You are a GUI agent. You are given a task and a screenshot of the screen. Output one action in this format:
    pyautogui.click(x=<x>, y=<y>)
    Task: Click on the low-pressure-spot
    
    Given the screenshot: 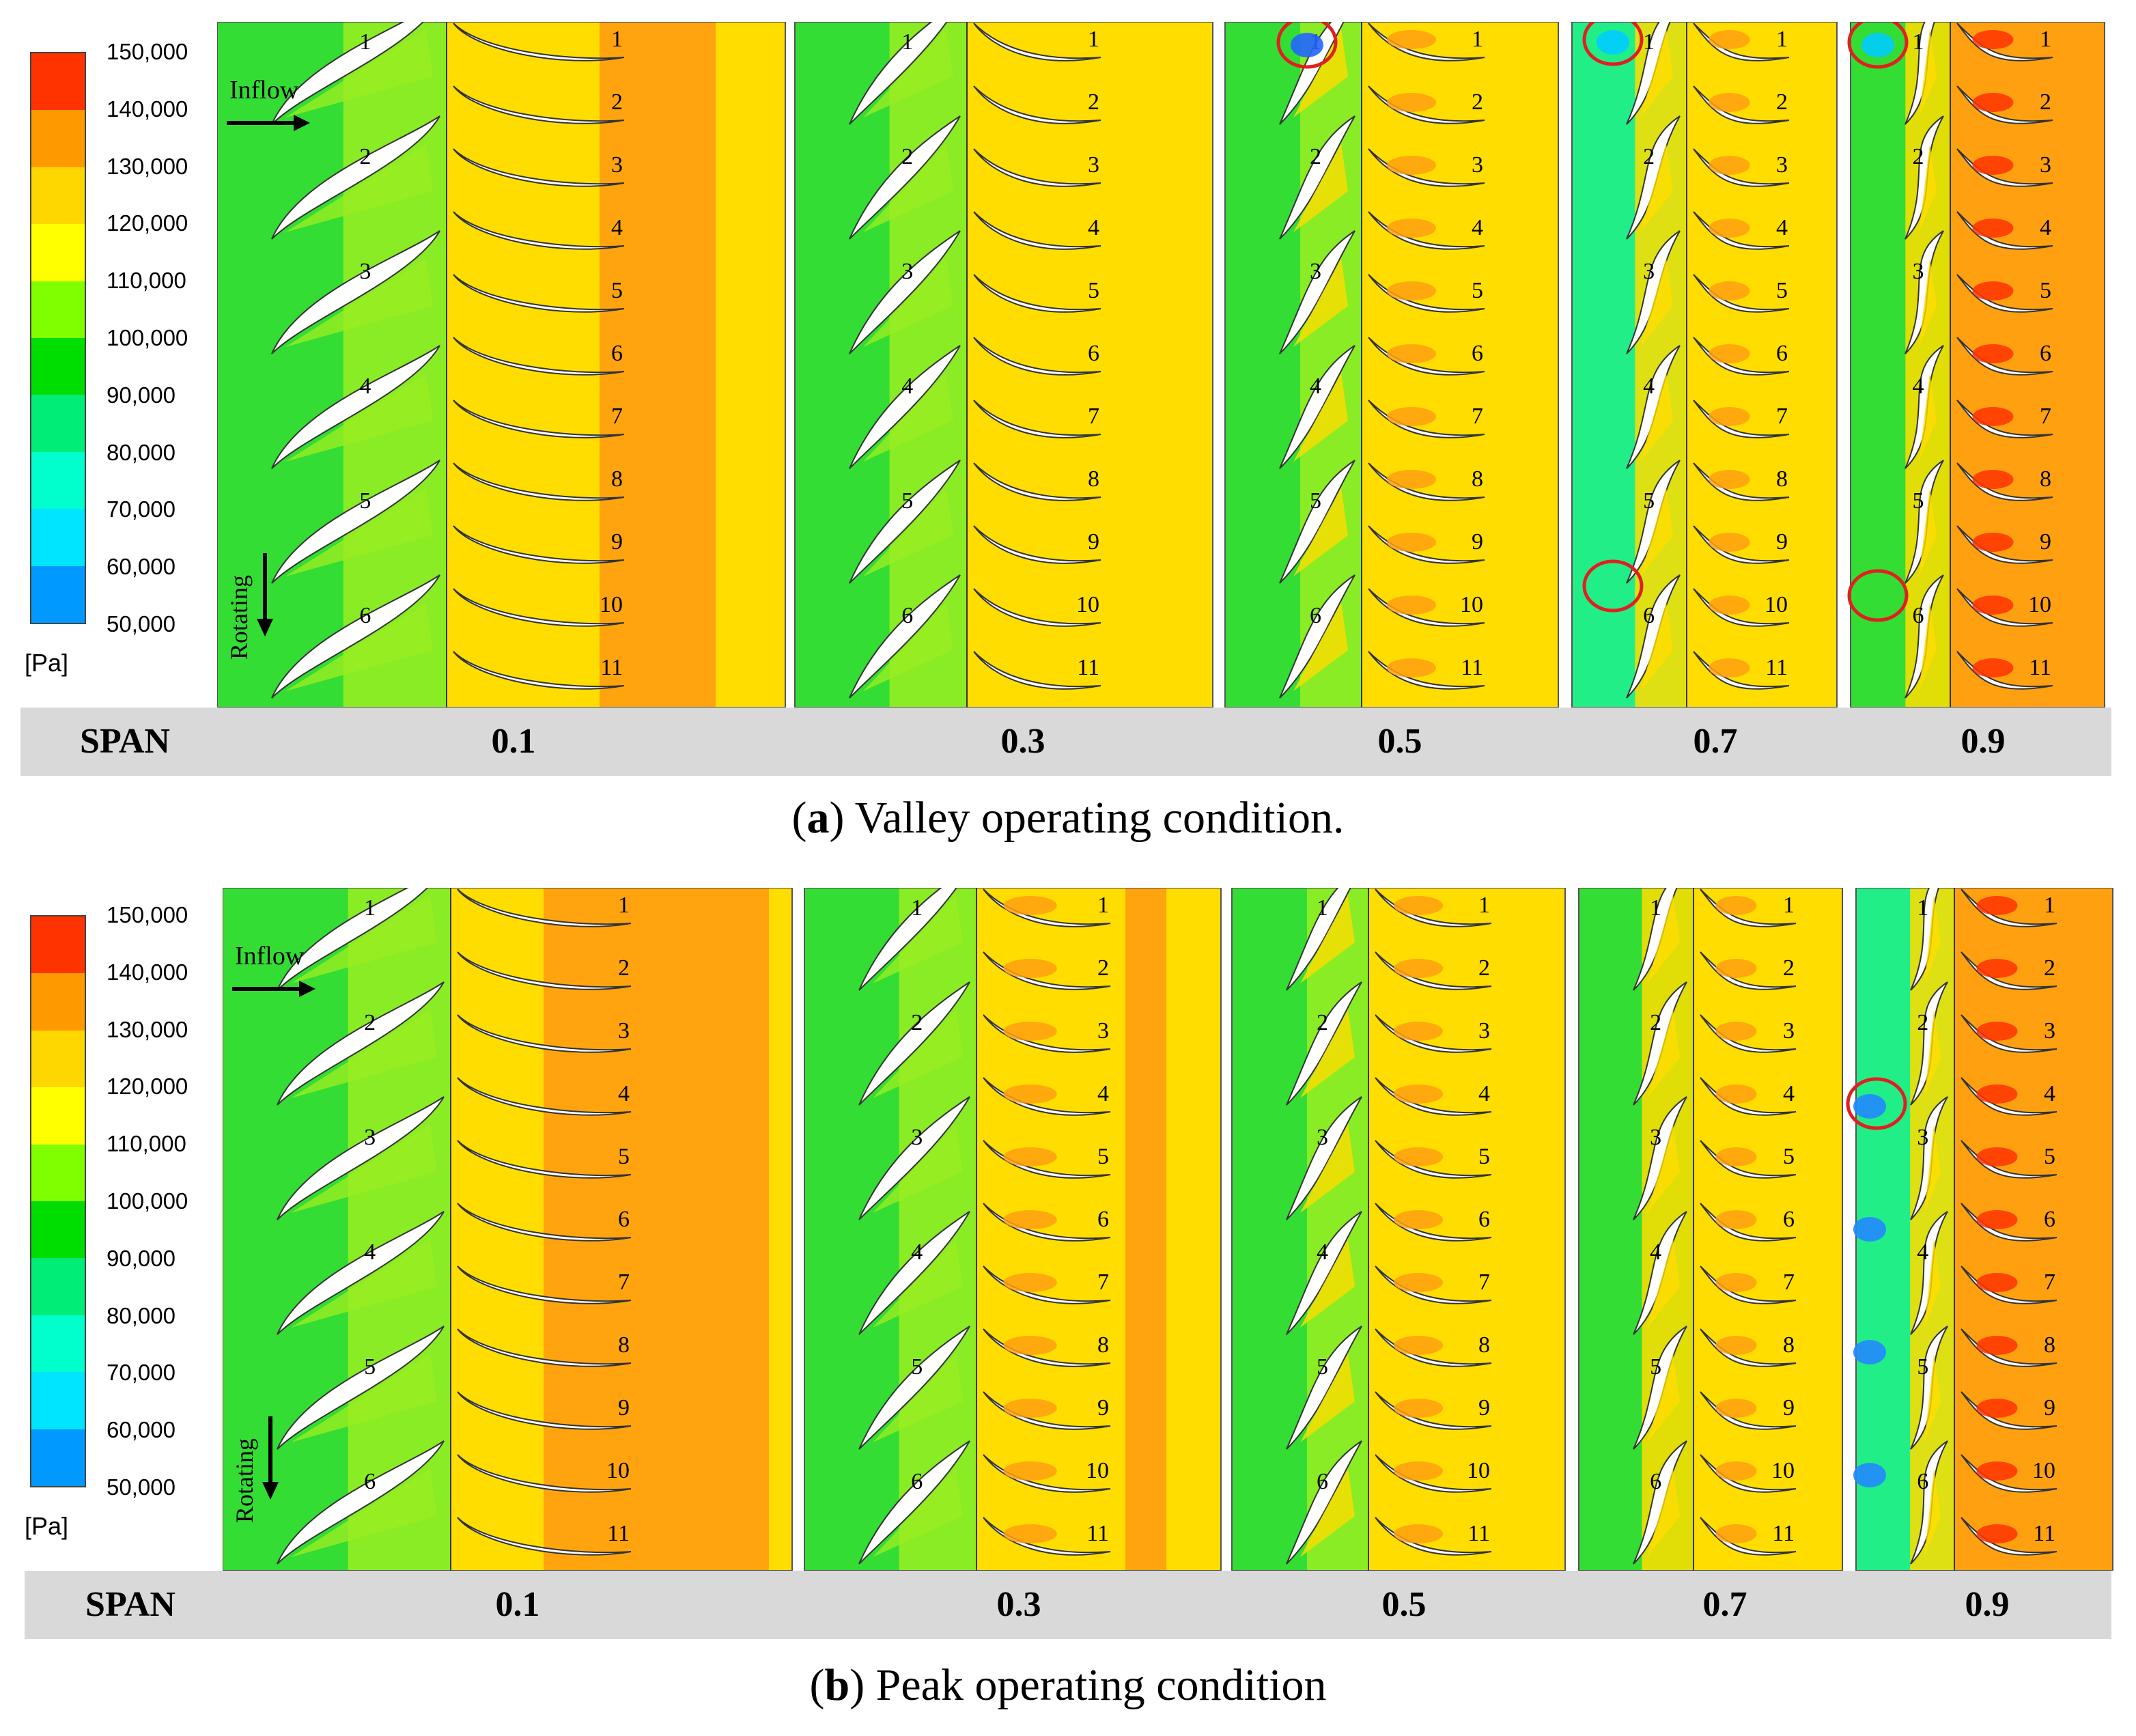 What is the action you would take?
    pyautogui.click(x=1307, y=45)
    